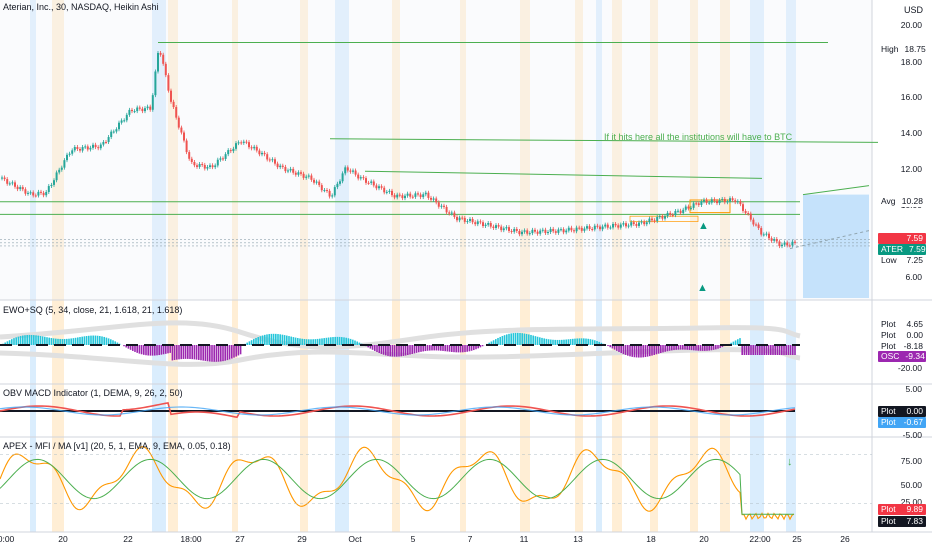 Image resolution: width=932 pixels, height=550 pixels. I want to click on time-tick-label: 22:00, so click(760, 539).